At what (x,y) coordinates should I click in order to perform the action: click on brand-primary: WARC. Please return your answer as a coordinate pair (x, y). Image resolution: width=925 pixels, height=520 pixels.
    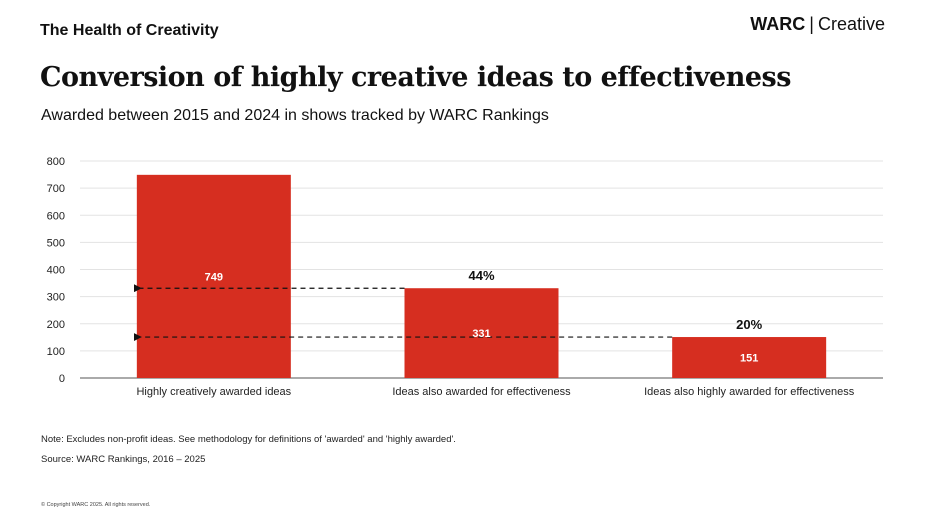
    Looking at the image, I should click on (778, 24).